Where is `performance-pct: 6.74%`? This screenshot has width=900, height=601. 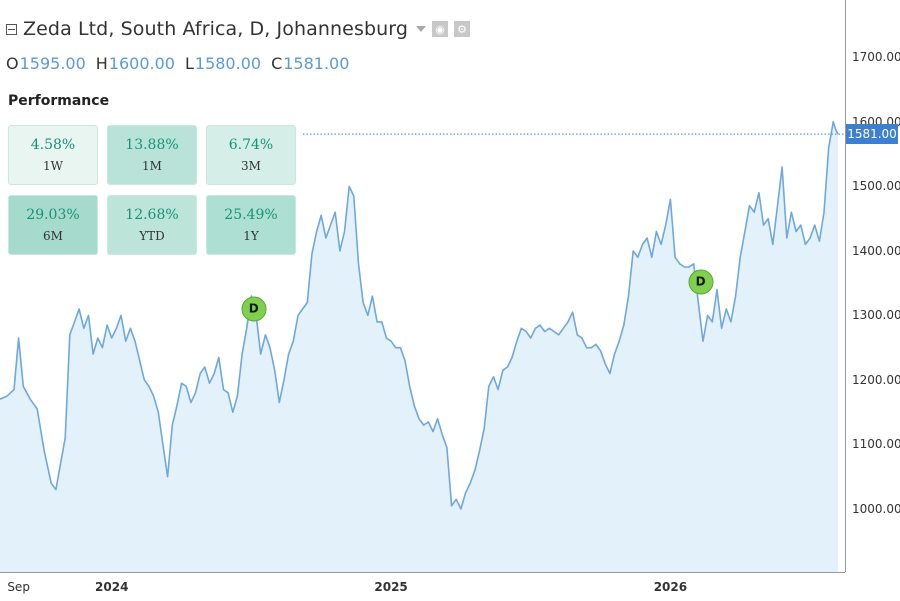 performance-pct: 6.74% is located at coordinates (251, 145).